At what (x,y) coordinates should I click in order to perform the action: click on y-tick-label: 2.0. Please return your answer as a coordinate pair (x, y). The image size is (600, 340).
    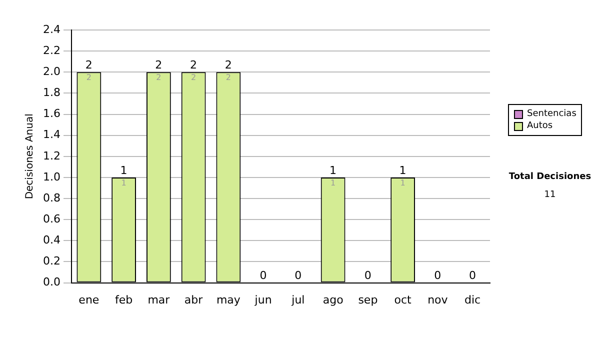
    Looking at the image, I should click on (51, 71).